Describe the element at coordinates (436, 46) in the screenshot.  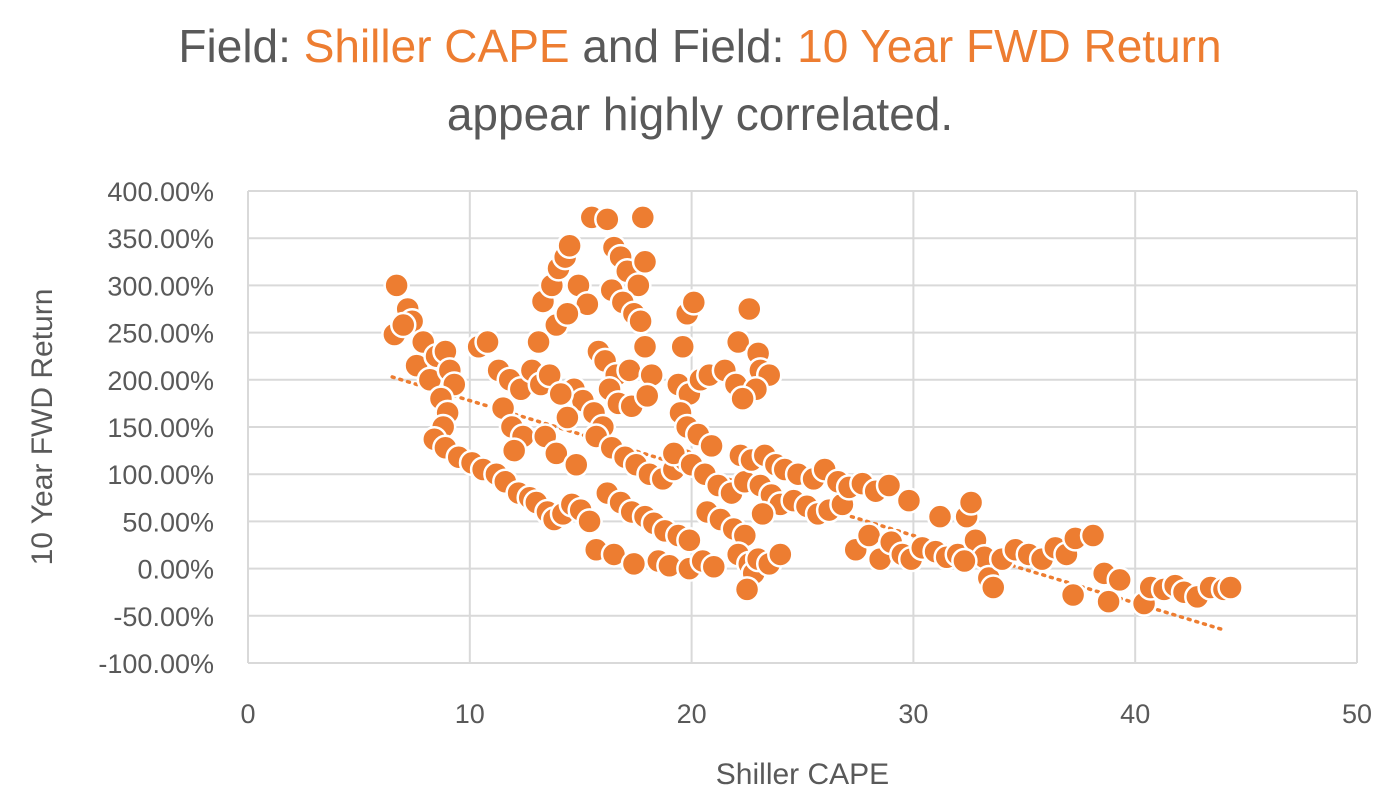
I see `title-field-x: Shiller CAPE` at that location.